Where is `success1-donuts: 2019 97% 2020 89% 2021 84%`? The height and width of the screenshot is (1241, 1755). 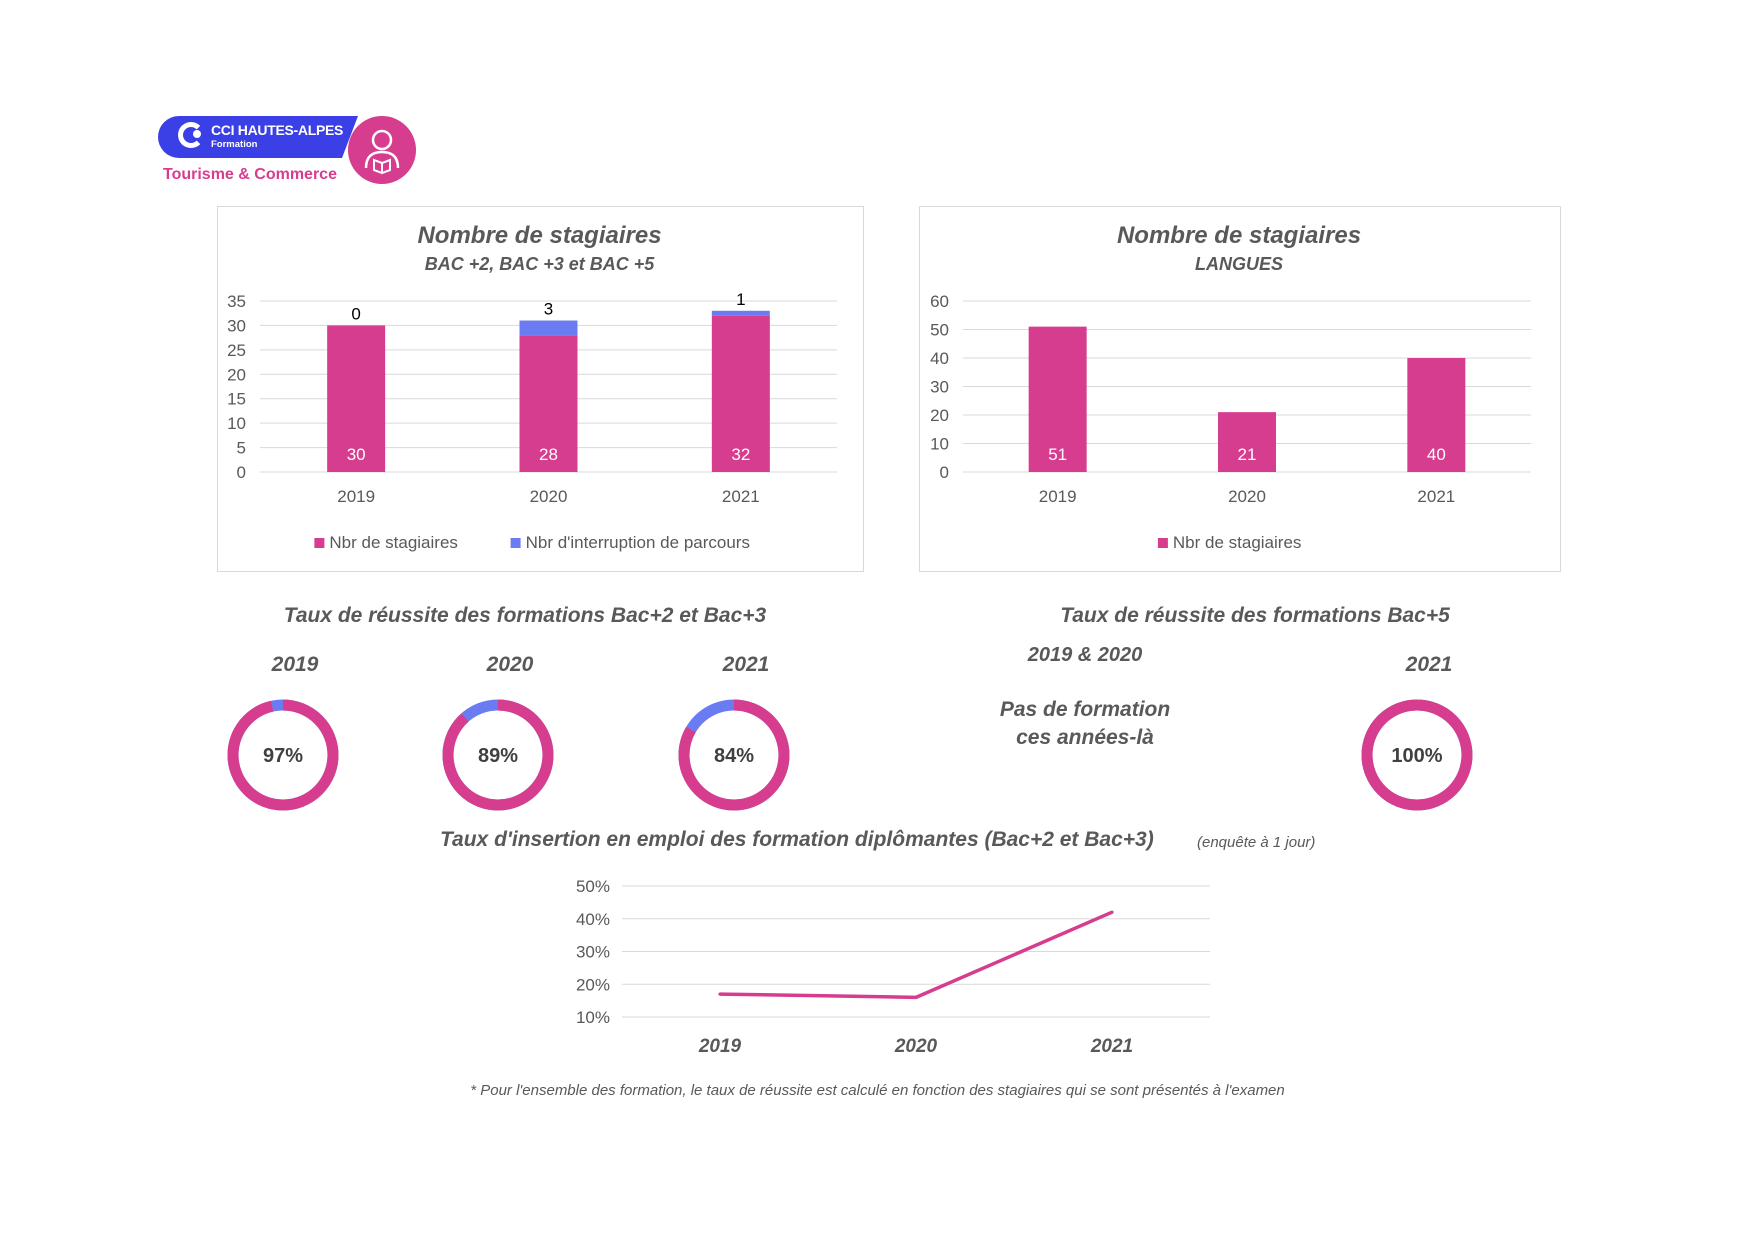
success1-donuts: 2019 97% 2020 89% 2021 84% is located at coordinates (508, 732).